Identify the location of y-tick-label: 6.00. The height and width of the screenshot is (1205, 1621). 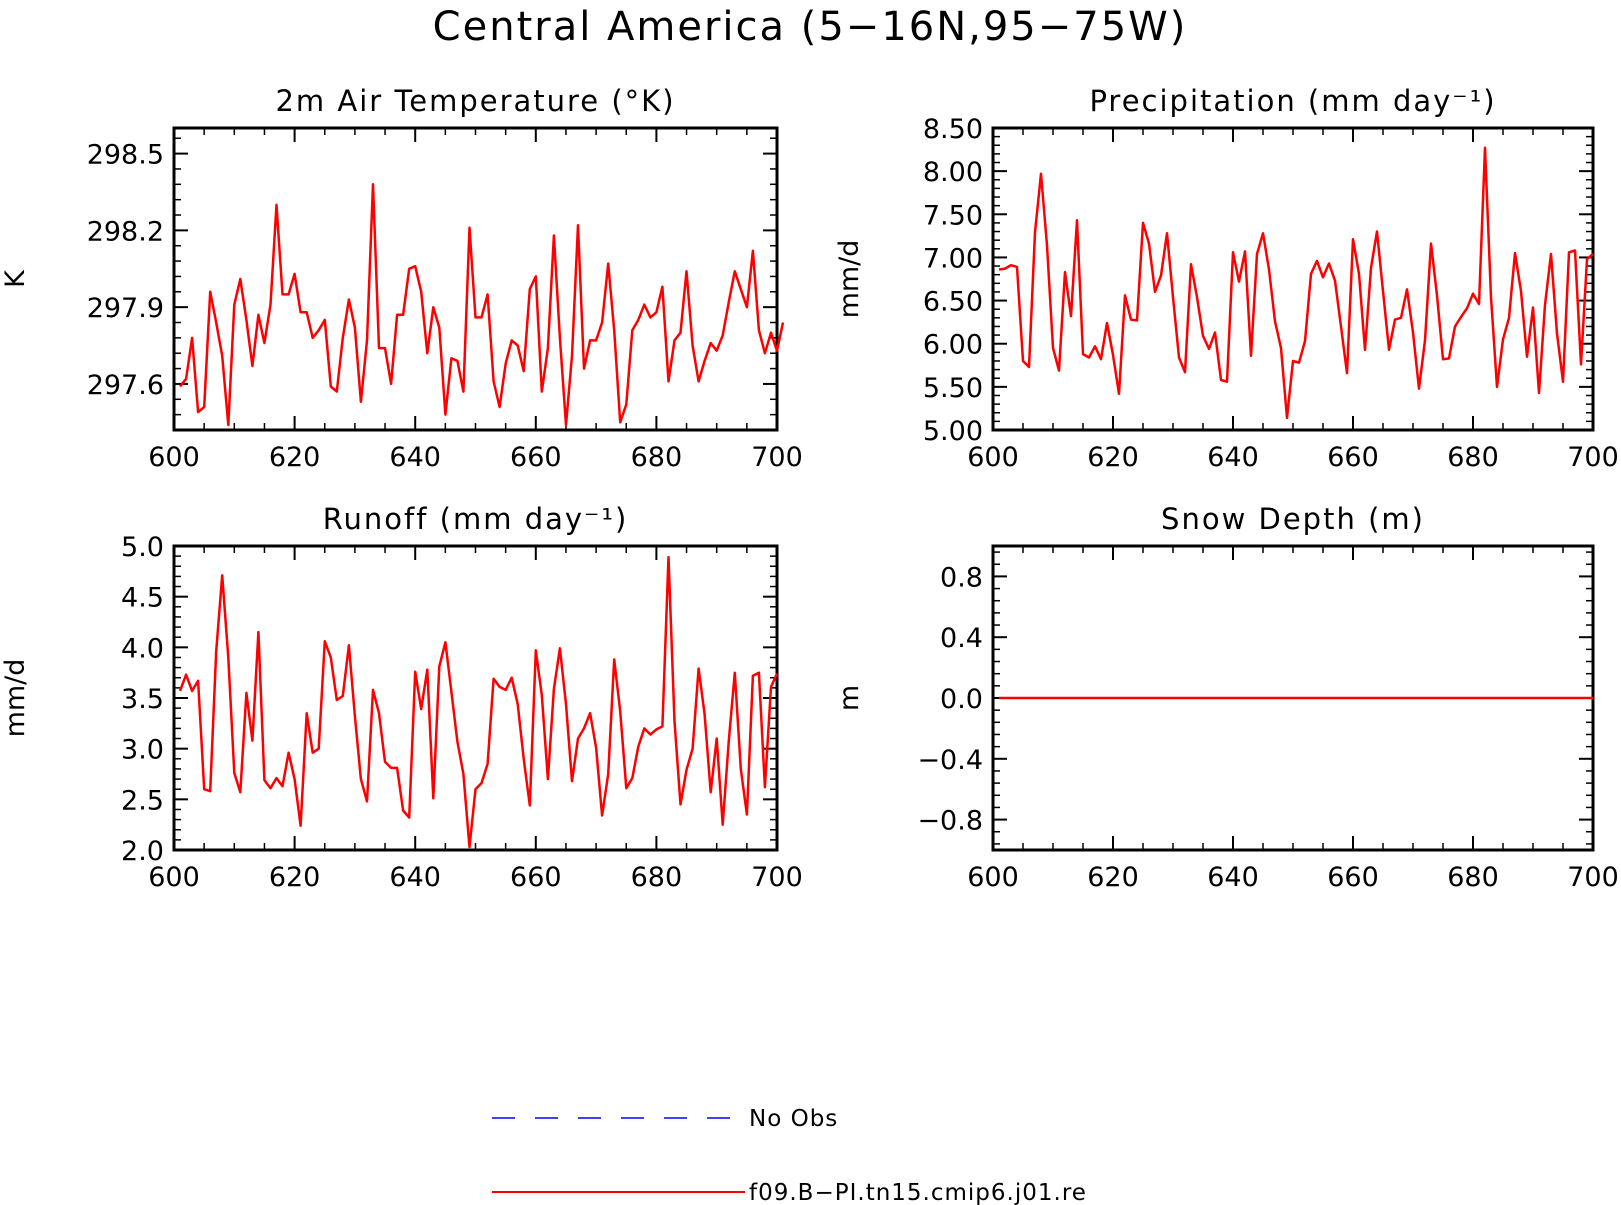
(953, 345).